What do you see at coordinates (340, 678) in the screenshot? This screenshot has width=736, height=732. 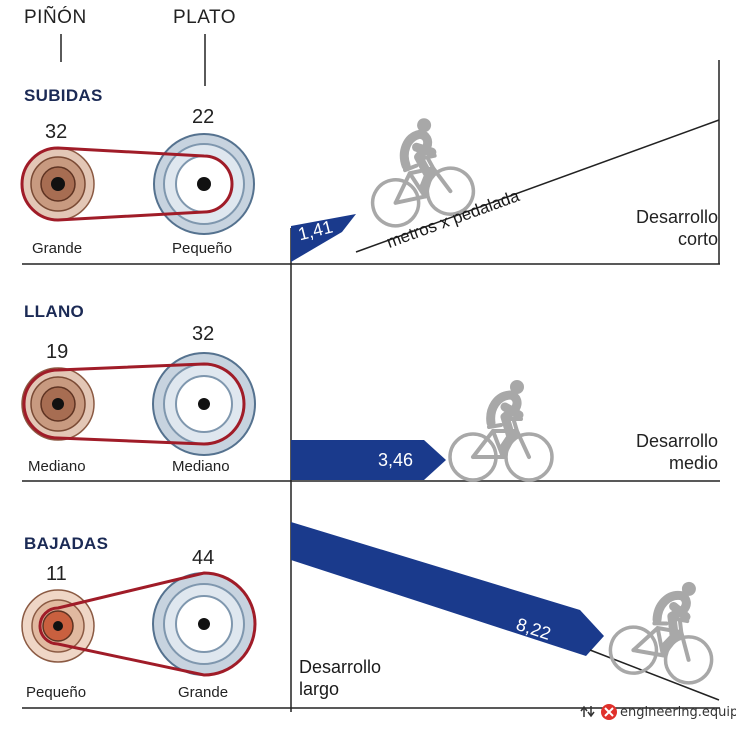 I see `desarrollo-bajadas: Desarrollo largo` at bounding box center [340, 678].